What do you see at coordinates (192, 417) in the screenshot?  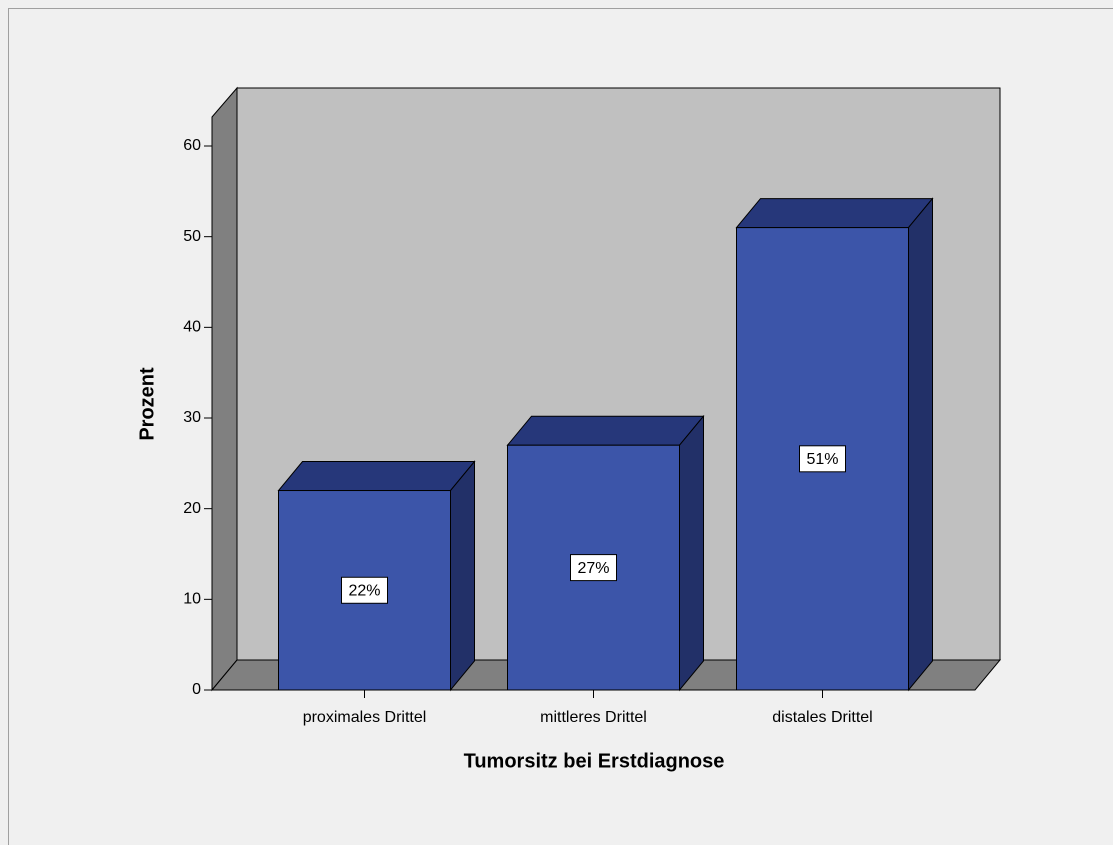 I see `y-tick-label: 30` at bounding box center [192, 417].